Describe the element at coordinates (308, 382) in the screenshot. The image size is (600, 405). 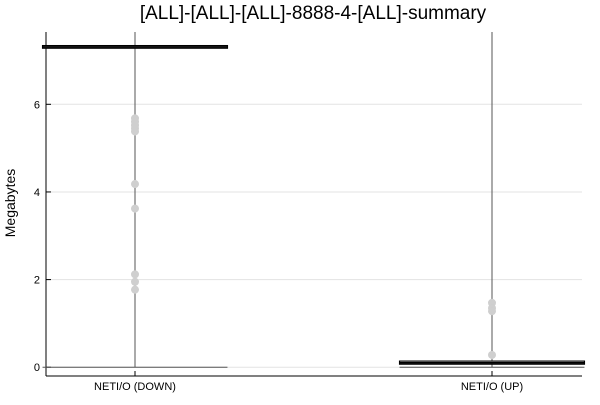
I see `x-ticks: NETI/O (DOWN) NETI/O (UP)` at that location.